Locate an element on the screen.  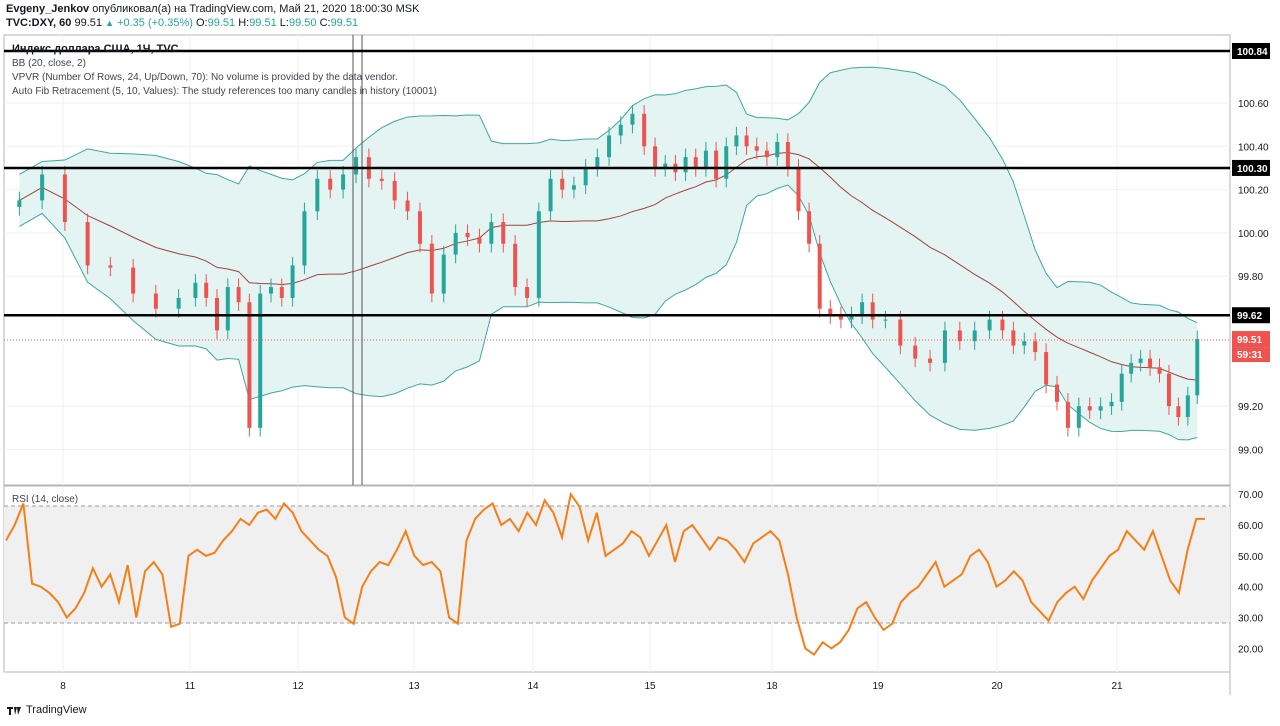
footer: TradingView is located at coordinates (46, 710).